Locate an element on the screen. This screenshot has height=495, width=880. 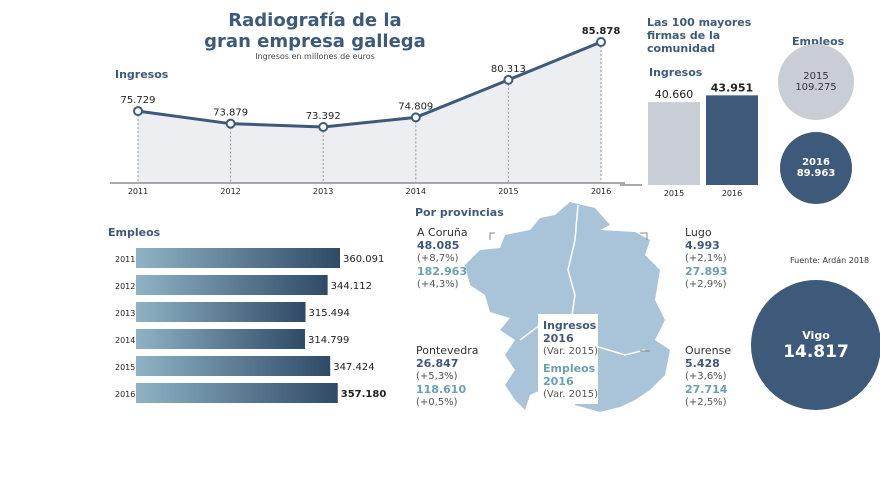
vigo-value: 14.817 is located at coordinates (816, 351).